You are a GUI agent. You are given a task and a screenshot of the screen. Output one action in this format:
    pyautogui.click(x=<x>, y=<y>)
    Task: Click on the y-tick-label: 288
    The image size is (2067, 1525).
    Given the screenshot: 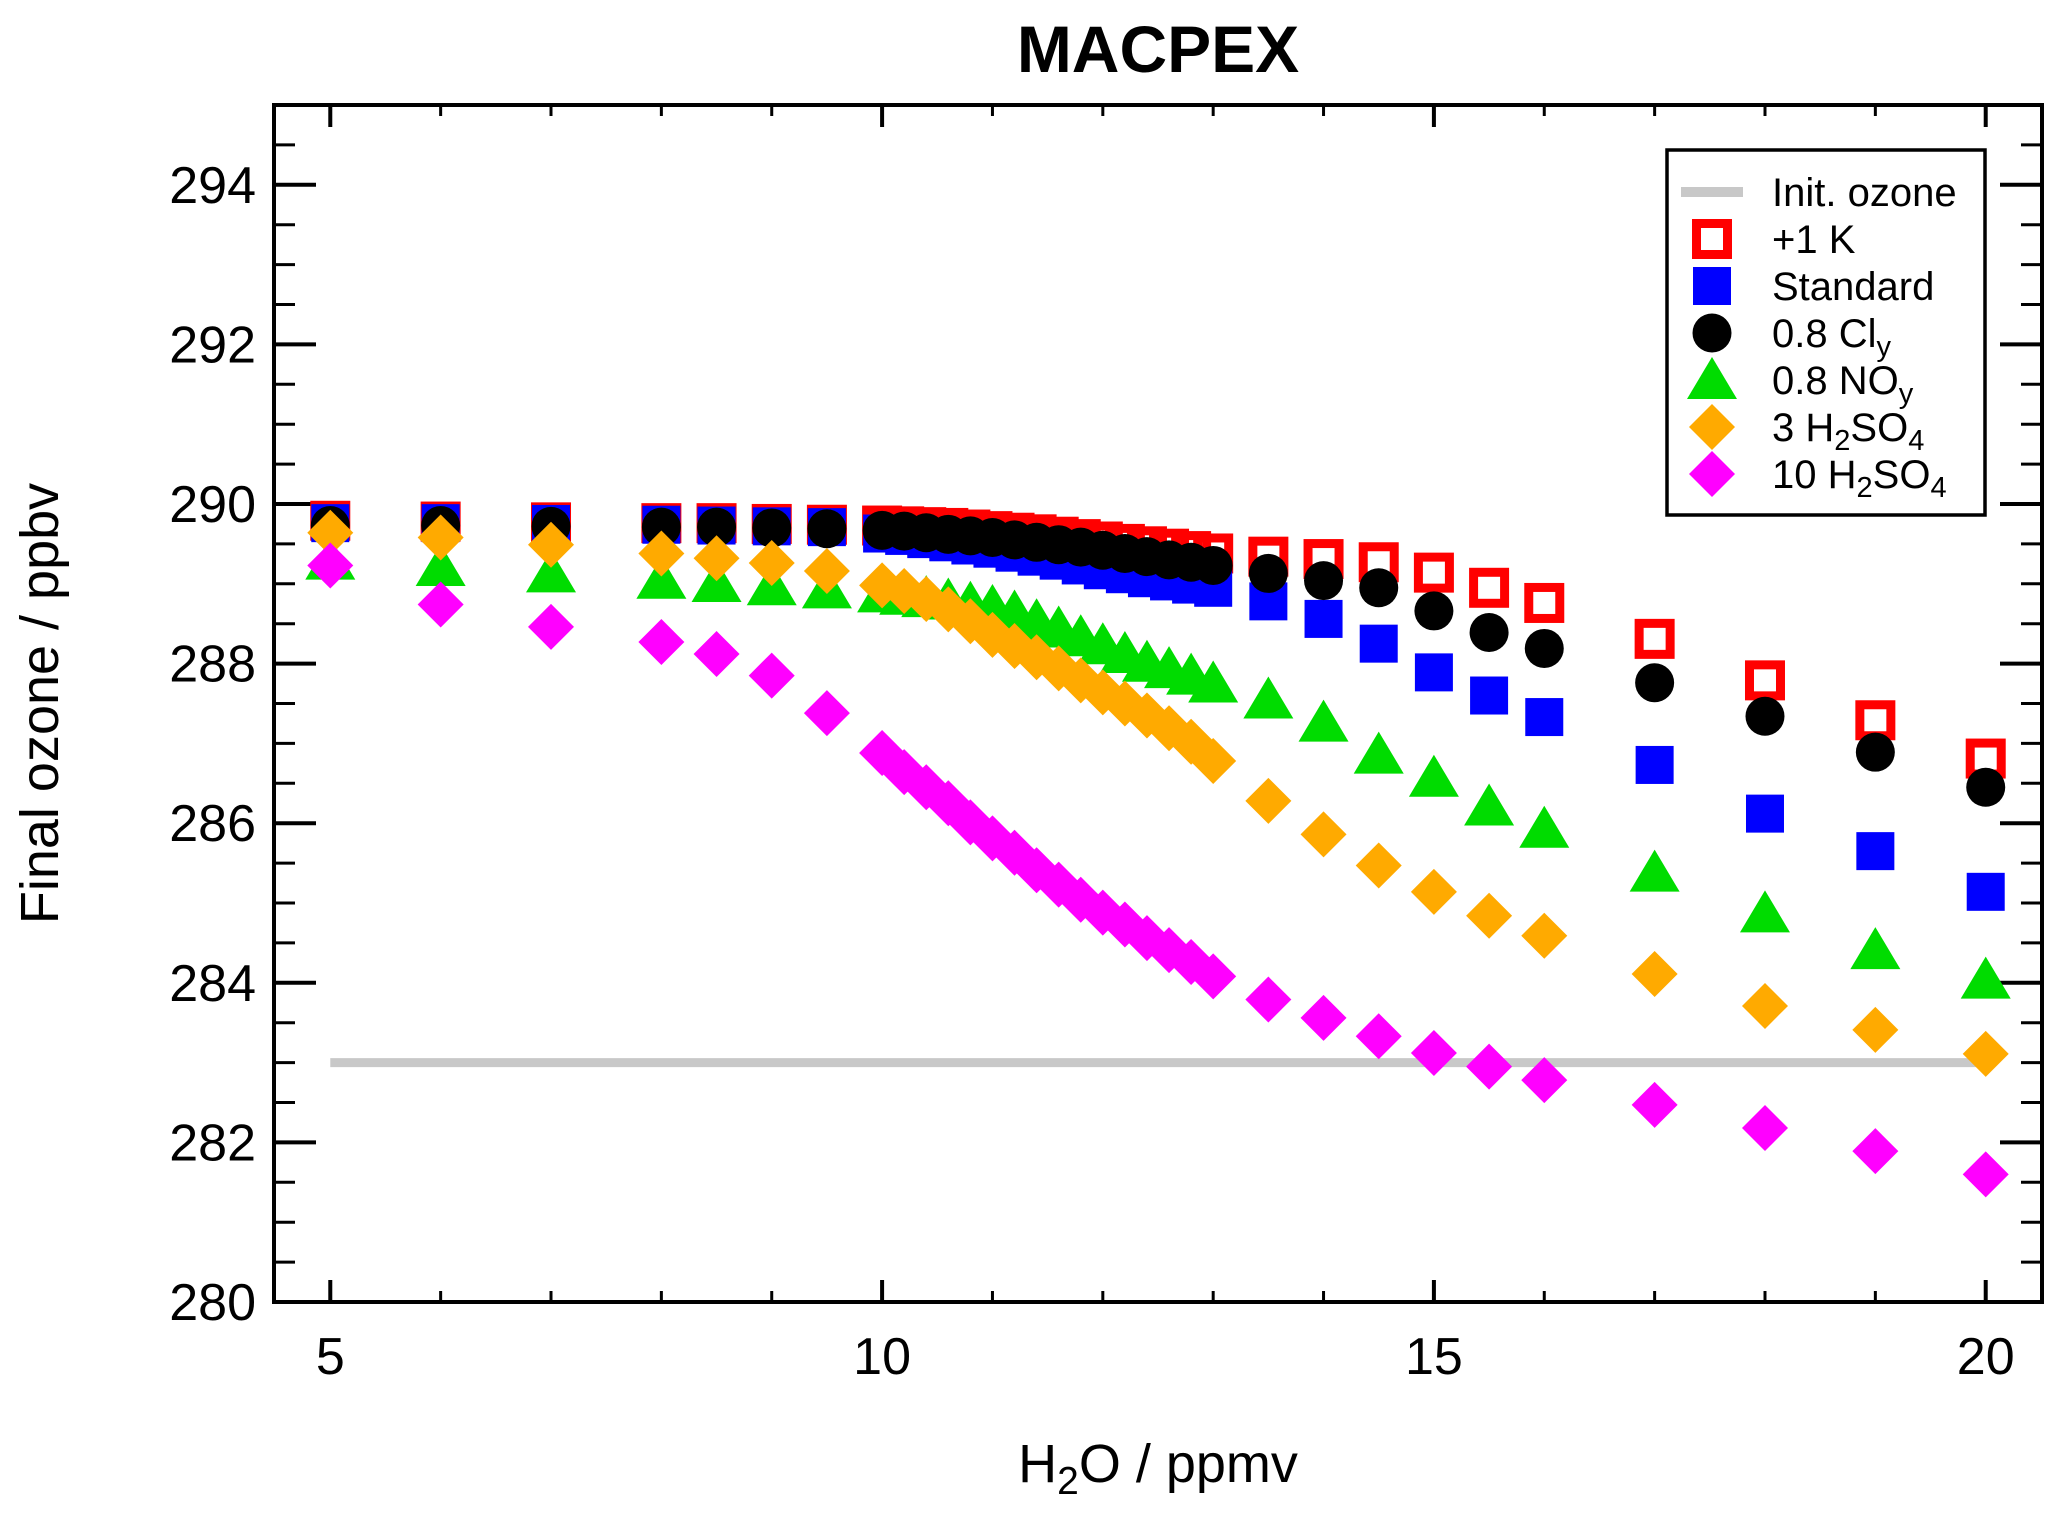 What is the action you would take?
    pyautogui.click(x=212, y=665)
    